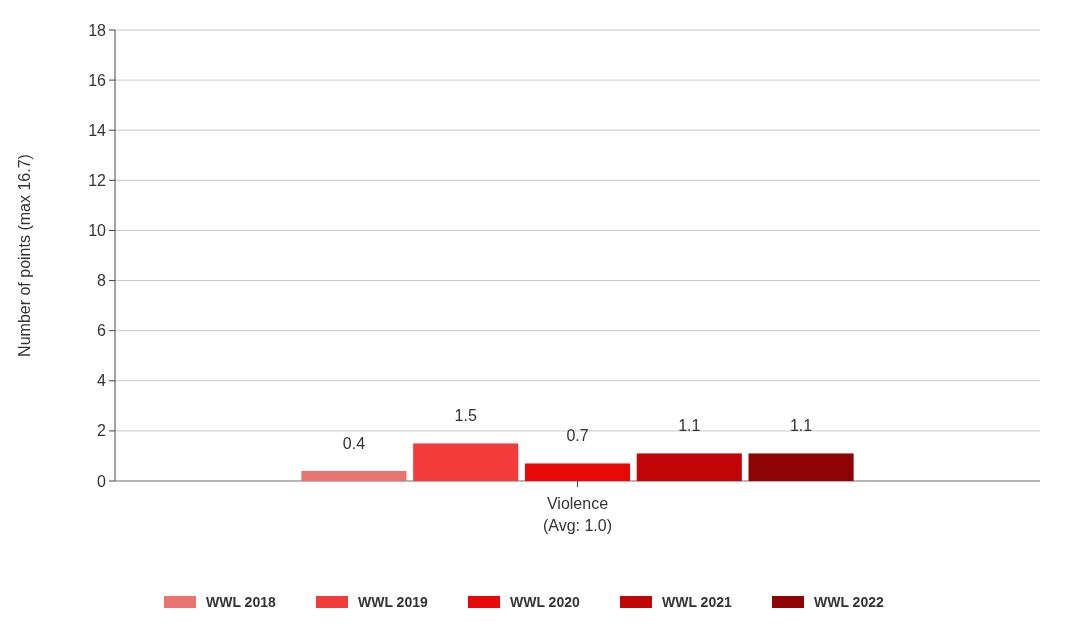 The image size is (1068, 640). What do you see at coordinates (97, 130) in the screenshot?
I see `y-tick-label: 14` at bounding box center [97, 130].